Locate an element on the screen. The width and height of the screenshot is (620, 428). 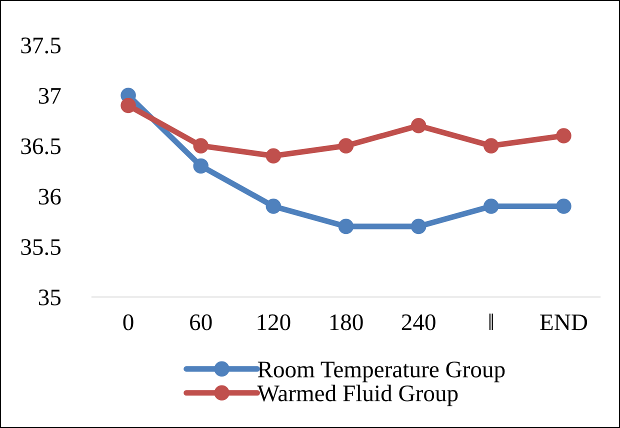
x-tick-label: ‖ is located at coordinates (491, 322).